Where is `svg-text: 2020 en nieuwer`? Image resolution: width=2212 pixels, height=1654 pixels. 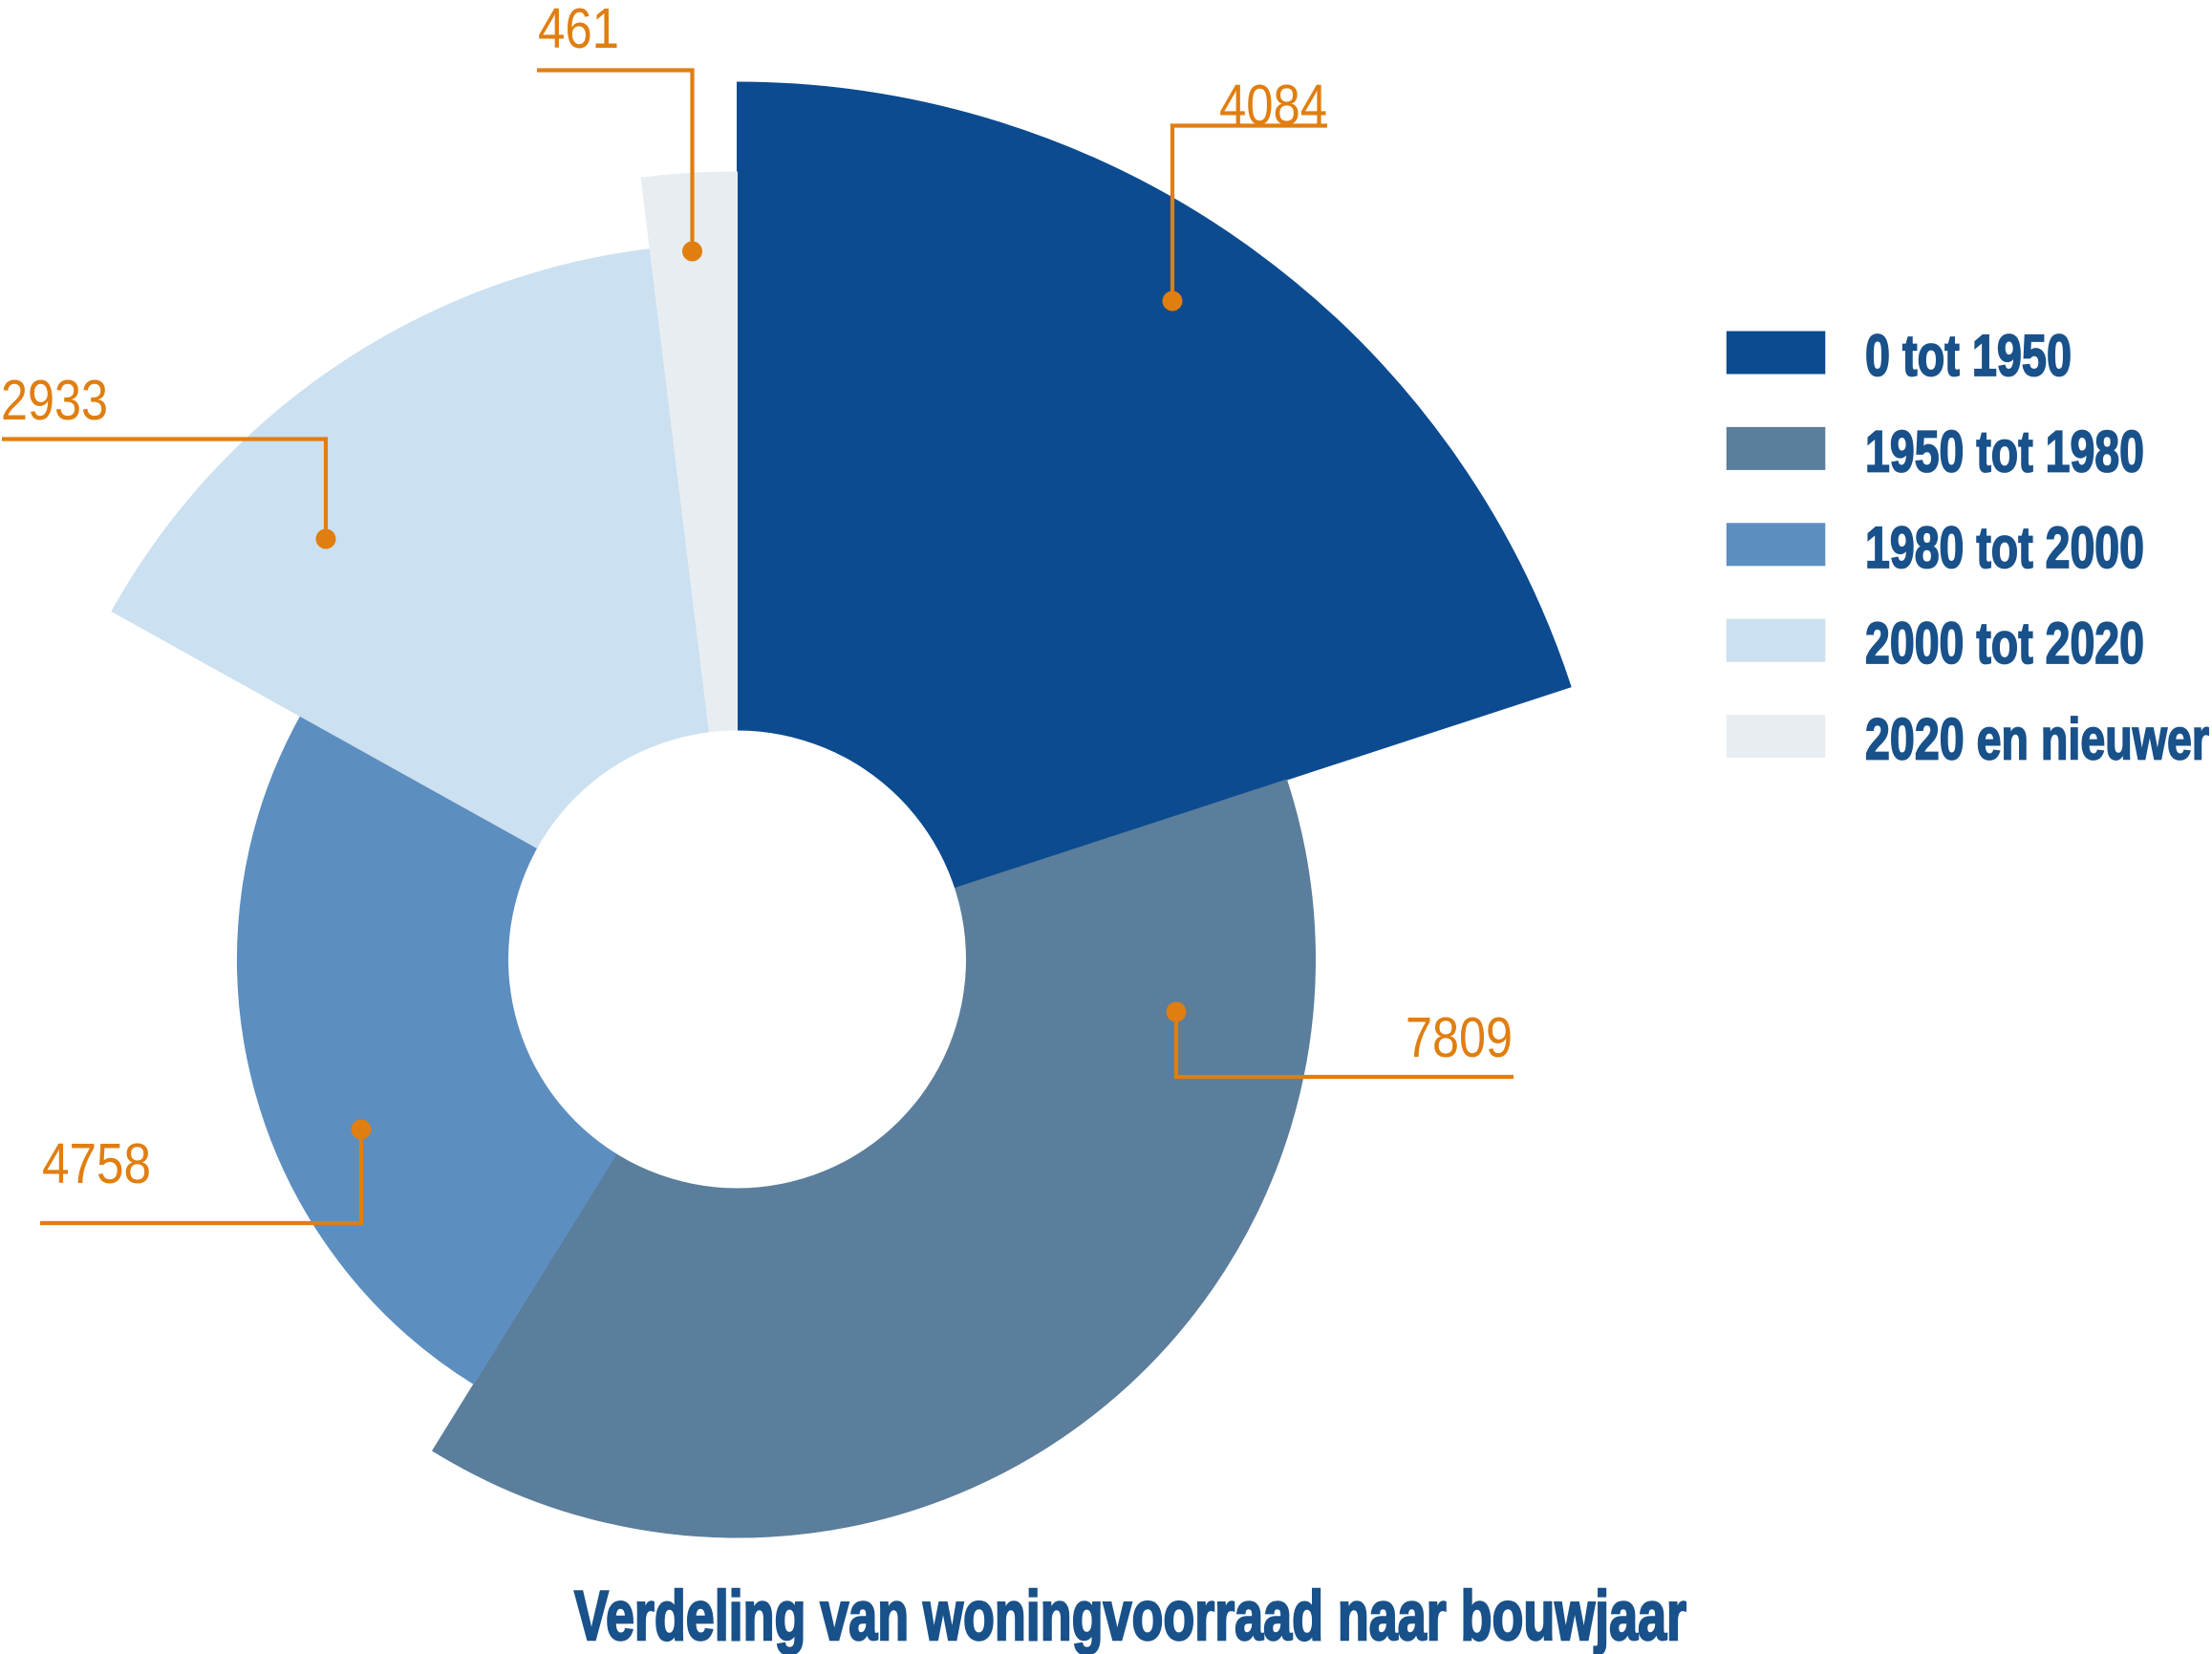 svg-text: 2020 en nieuwer is located at coordinates (2037, 740).